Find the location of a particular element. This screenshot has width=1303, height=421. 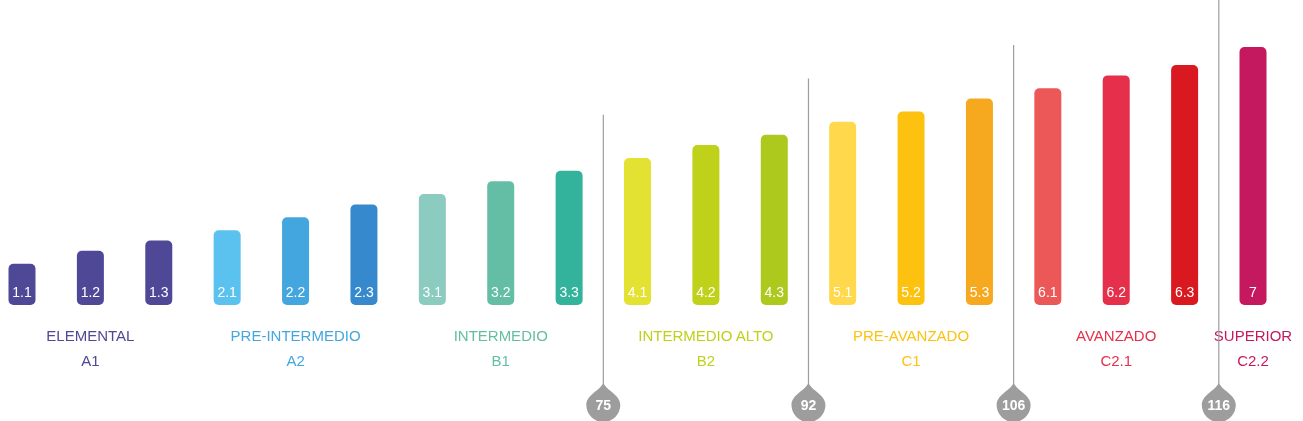

x-tick-label: 6.1 is located at coordinates (1048, 292).